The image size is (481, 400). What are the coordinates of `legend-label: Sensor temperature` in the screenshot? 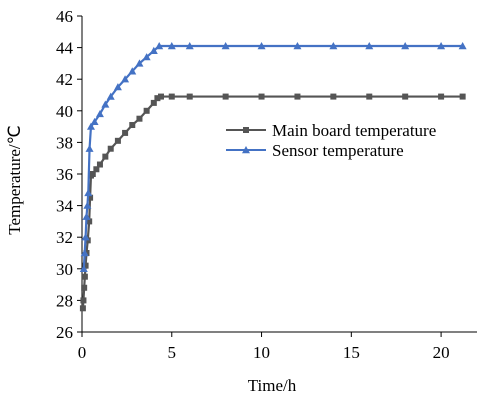 It's located at (338, 150).